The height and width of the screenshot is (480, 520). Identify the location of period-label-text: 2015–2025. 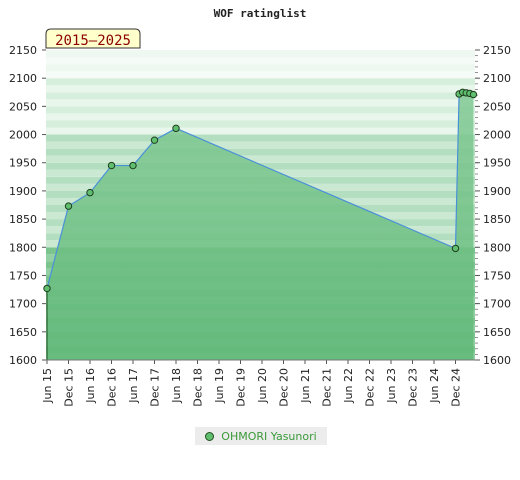
(93, 41).